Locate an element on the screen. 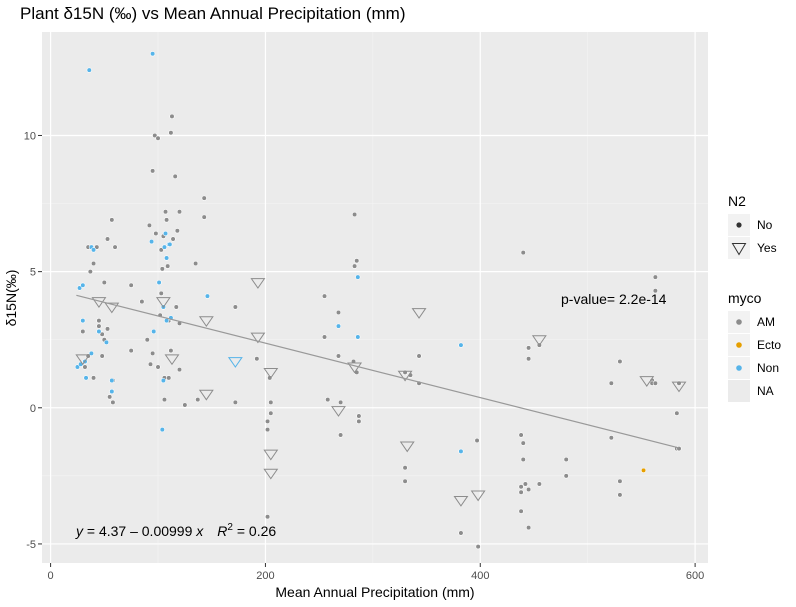  legend-label-ecto: Ecto is located at coordinates (769, 345).